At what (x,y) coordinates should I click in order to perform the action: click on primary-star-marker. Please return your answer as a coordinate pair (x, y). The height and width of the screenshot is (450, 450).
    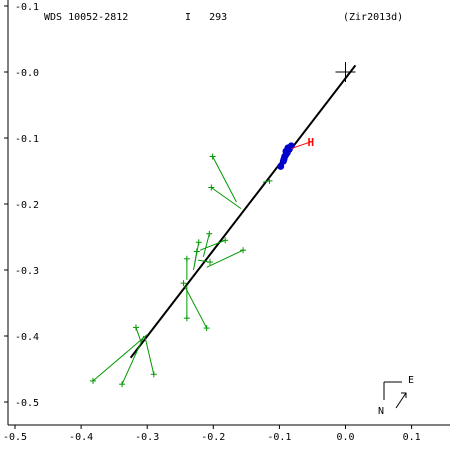
    Looking at the image, I should click on (345, 72).